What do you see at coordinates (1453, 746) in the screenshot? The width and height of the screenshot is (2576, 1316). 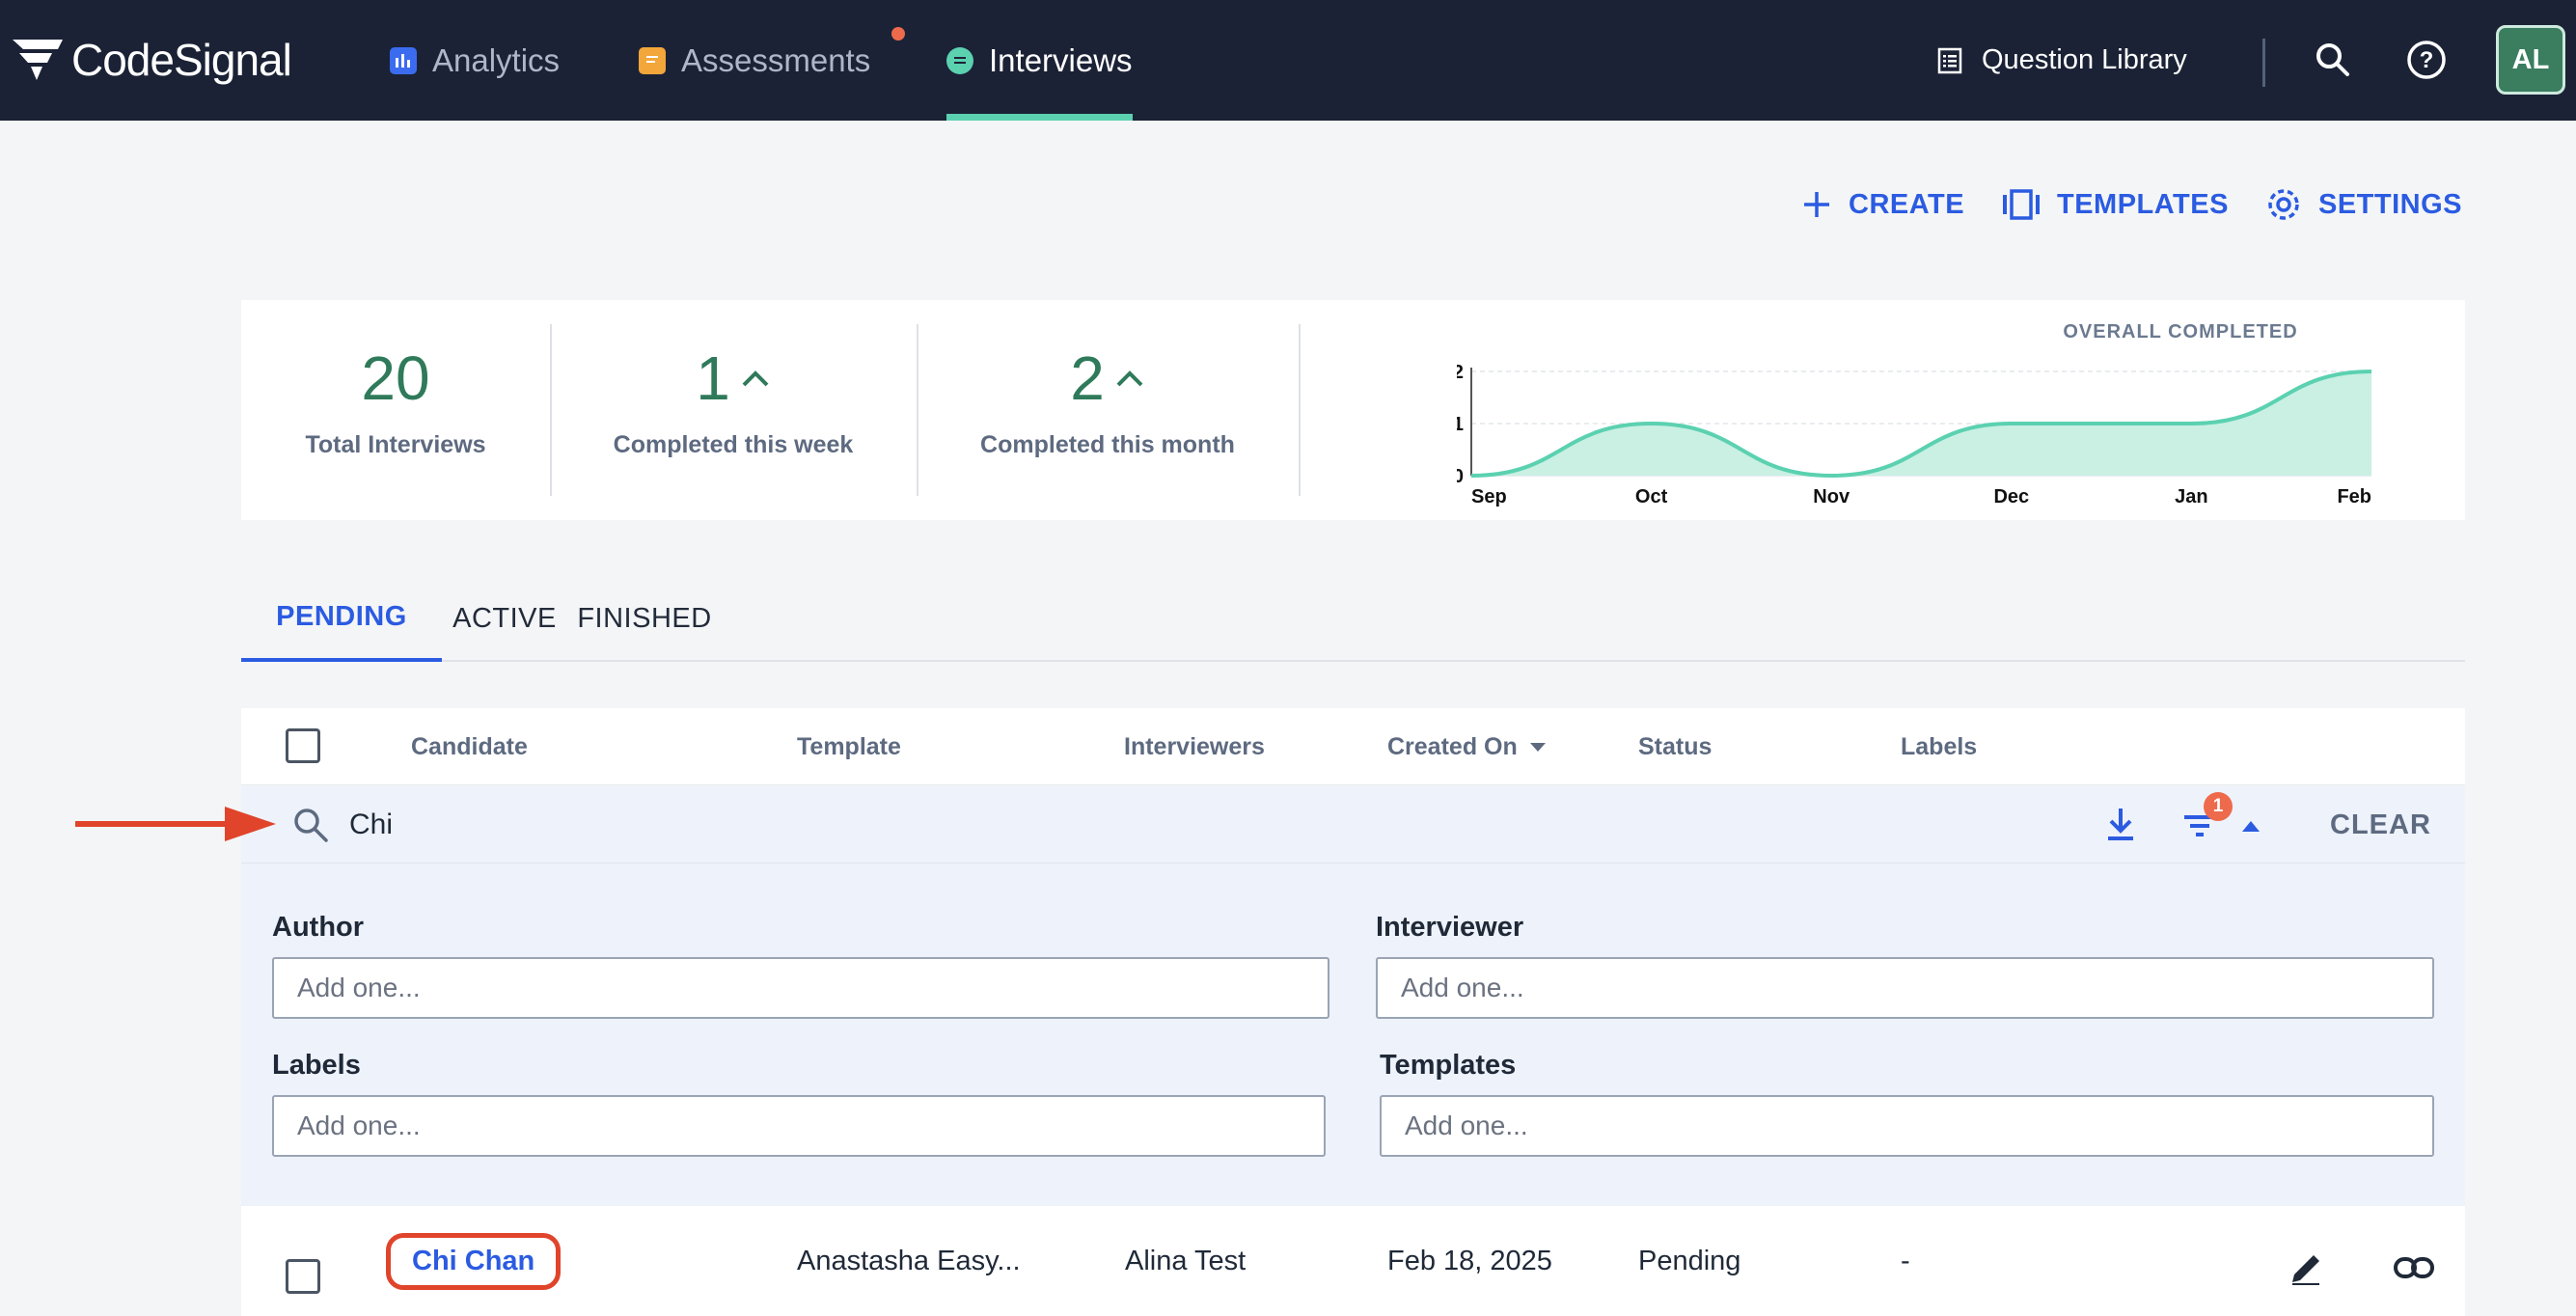 I see `column-label: Created On` at bounding box center [1453, 746].